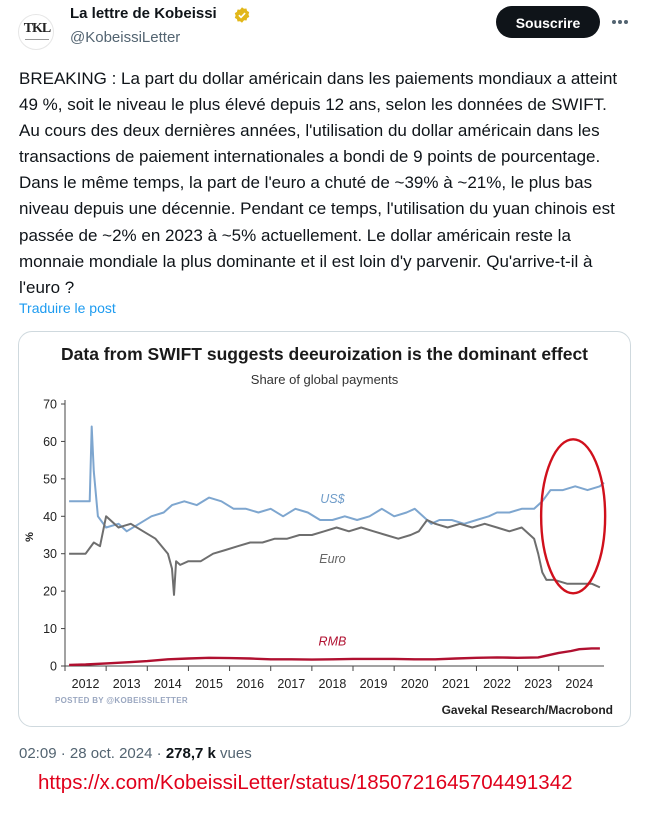 Image resolution: width=650 pixels, height=821 pixels. What do you see at coordinates (127, 684) in the screenshot?
I see `x-tick-label: 2013` at bounding box center [127, 684].